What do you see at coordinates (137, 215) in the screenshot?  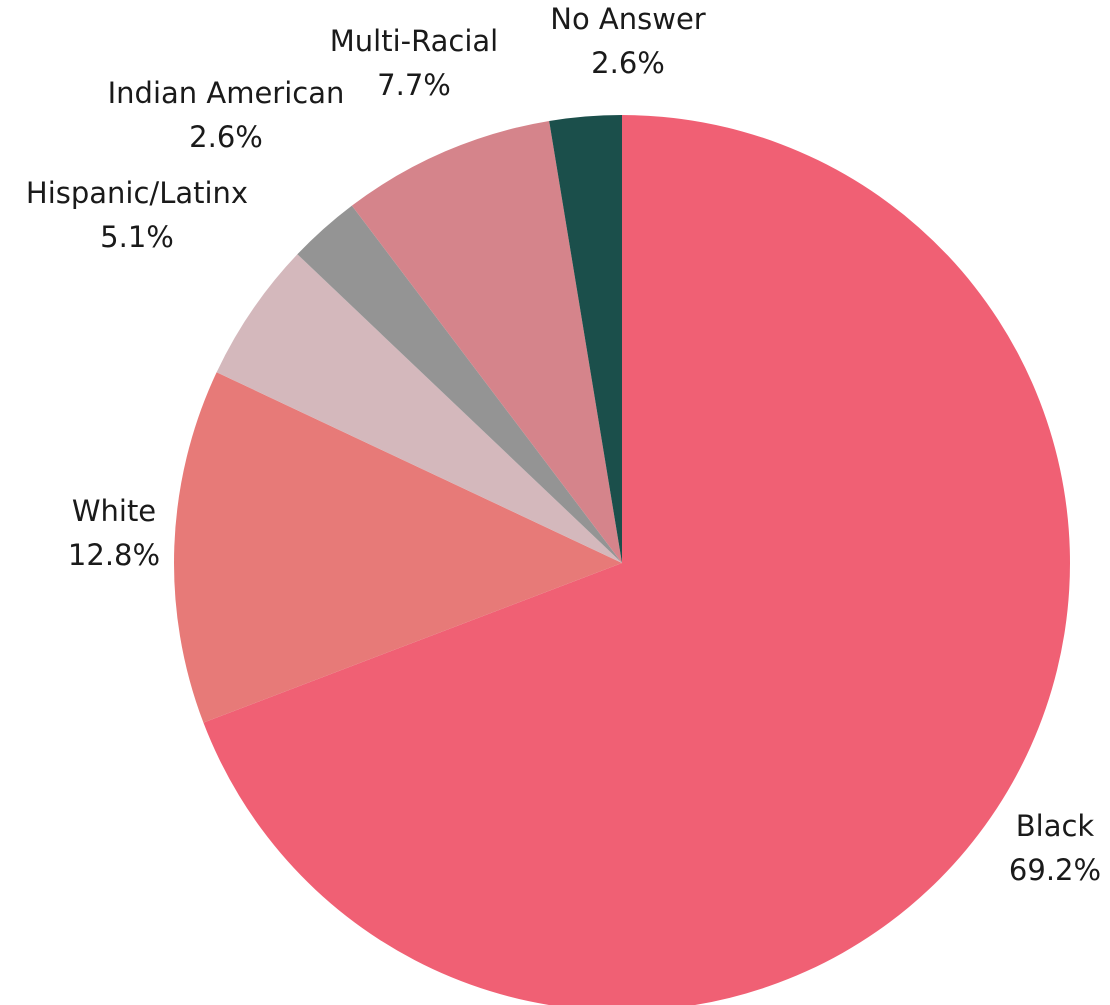 I see `slice-label-hispanic-latinx: Hispanic/Latinx 5.1%` at bounding box center [137, 215].